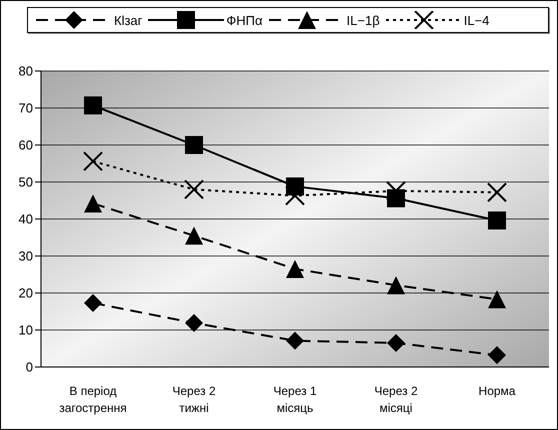 The width and height of the screenshot is (558, 430). What do you see at coordinates (497, 391) in the screenshot?
I see `x-tick-label: Норма` at bounding box center [497, 391].